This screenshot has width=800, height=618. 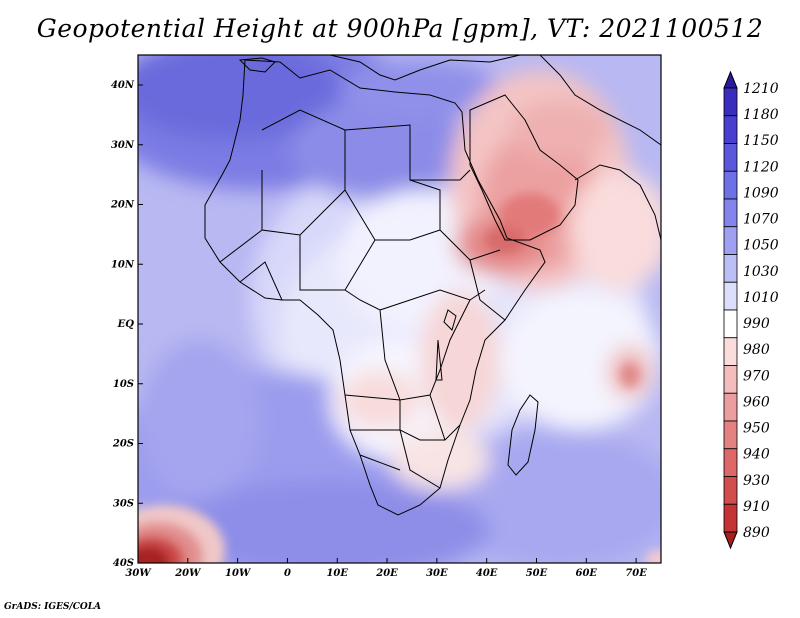 I want to click on lat-tick-label: 30N, so click(x=123, y=145).